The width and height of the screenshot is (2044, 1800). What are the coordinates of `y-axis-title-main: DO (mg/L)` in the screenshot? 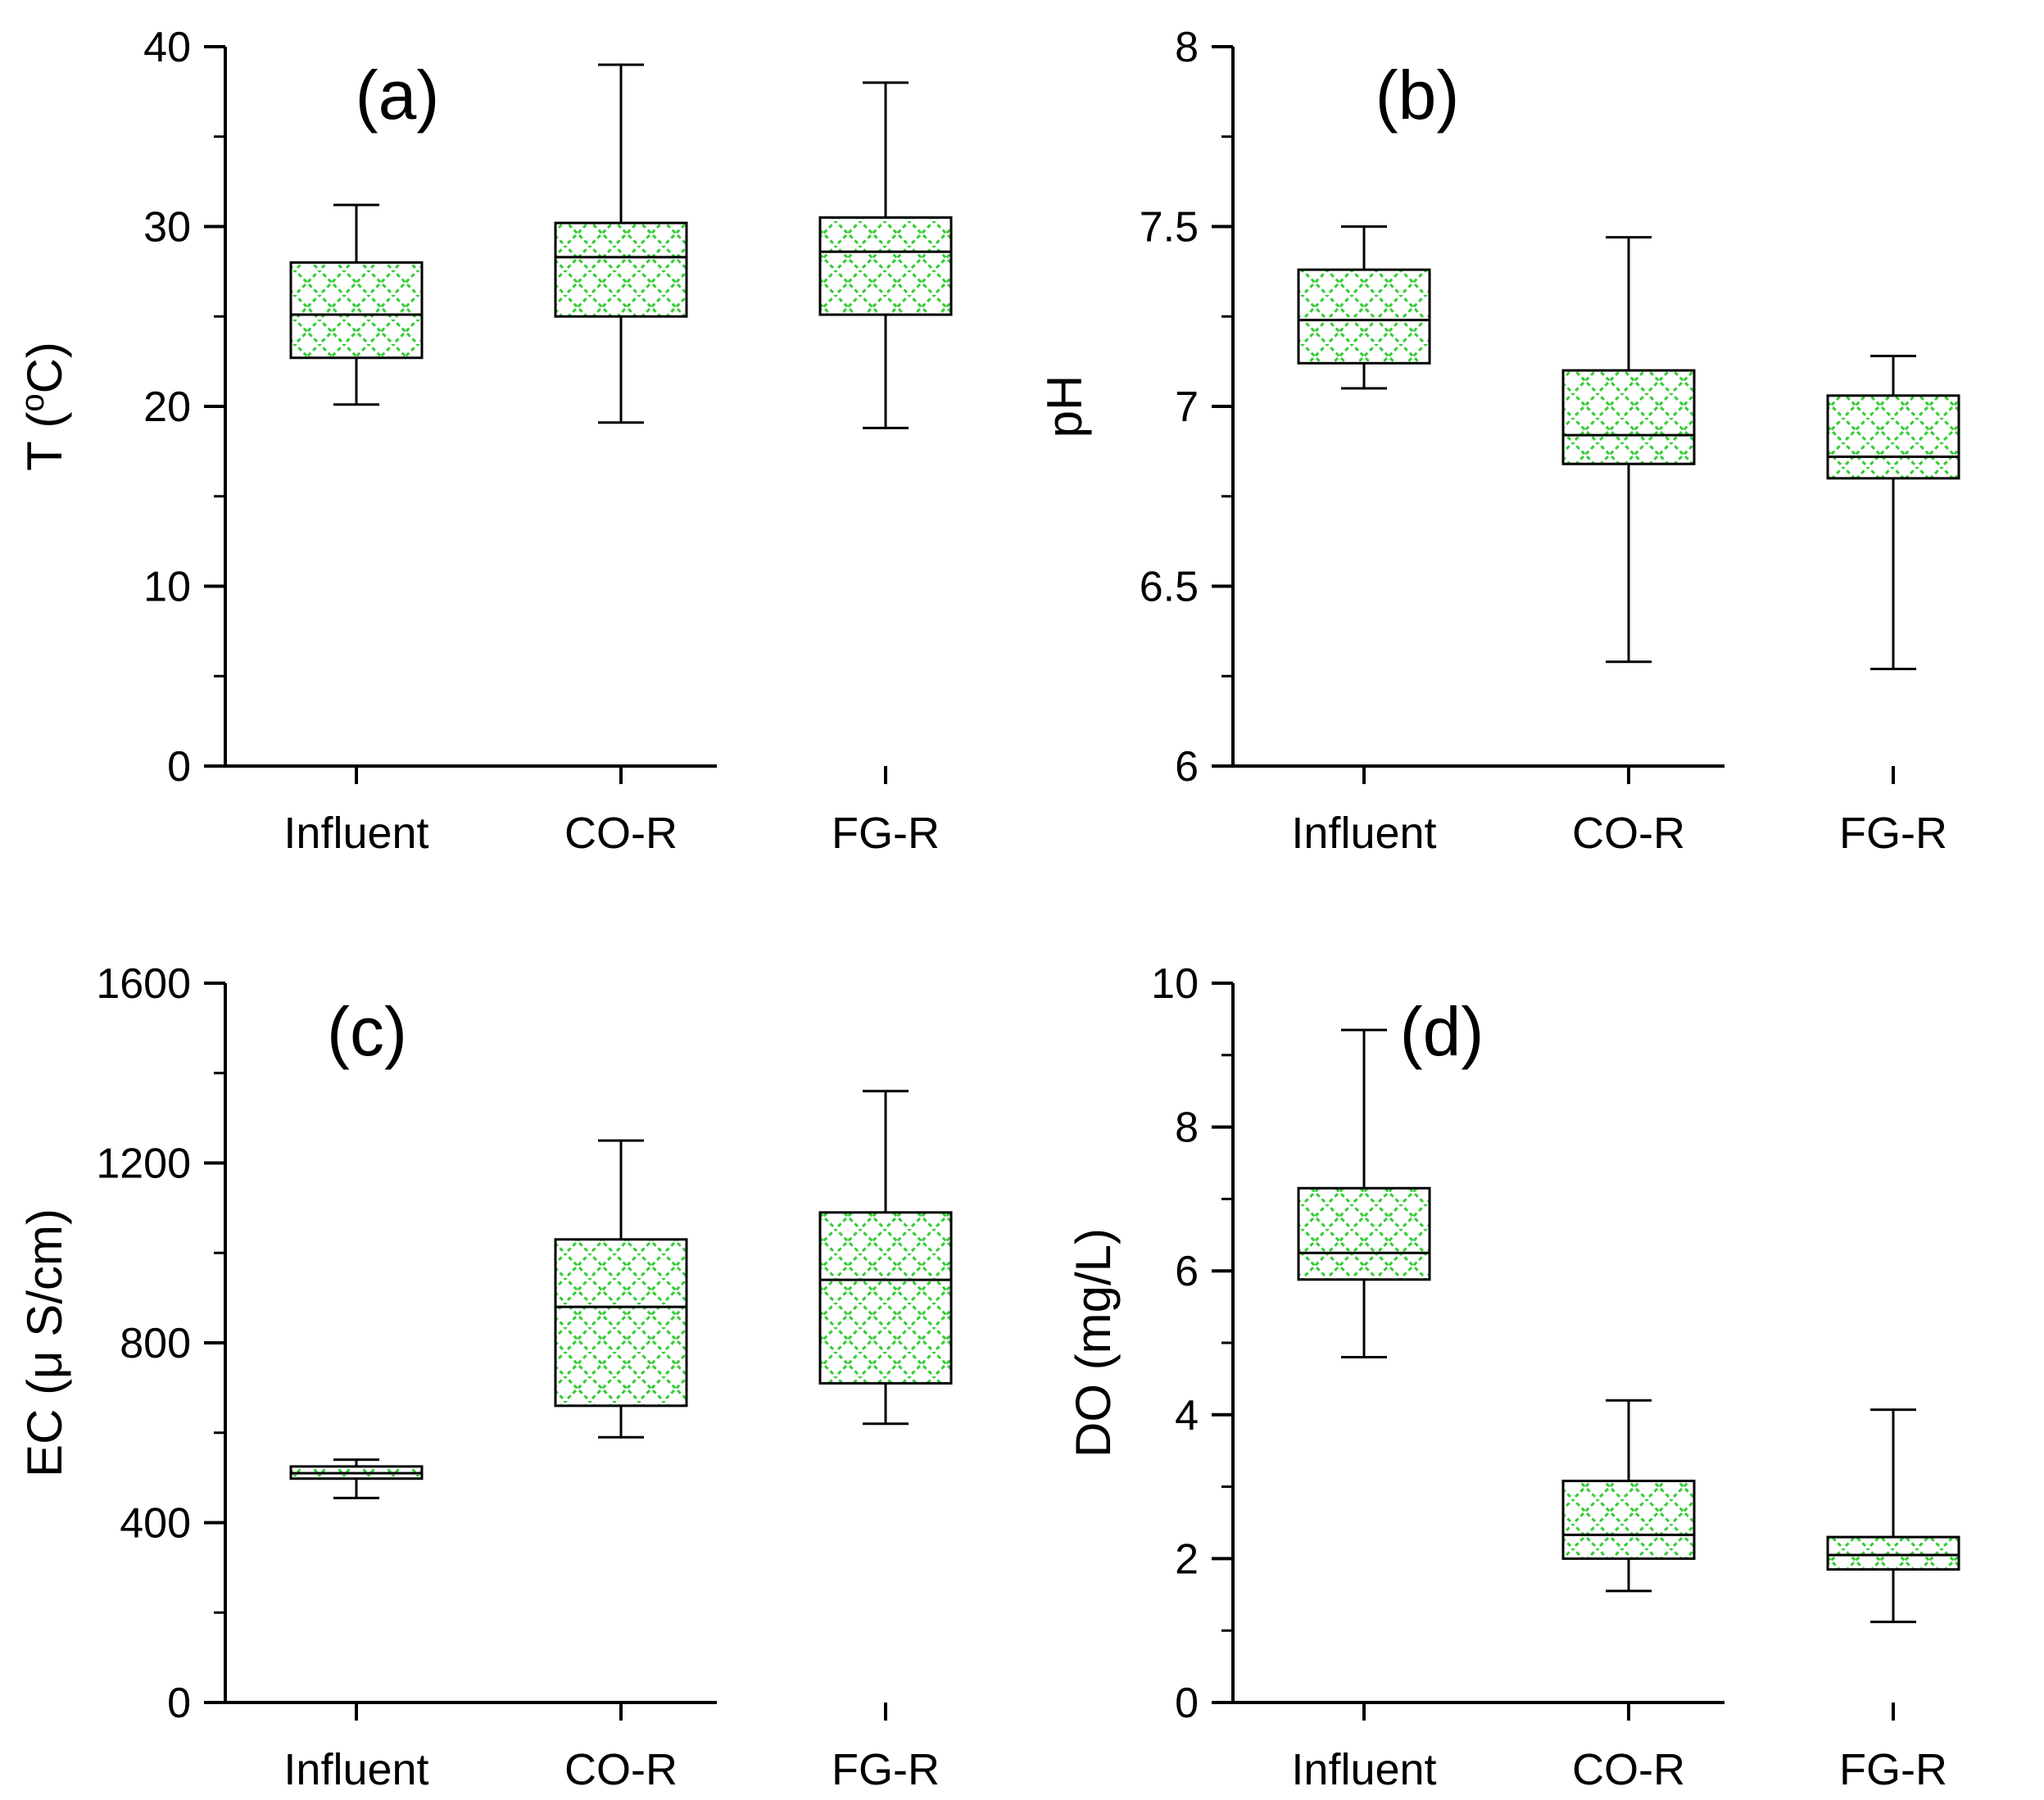 It's located at (1093, 1343).